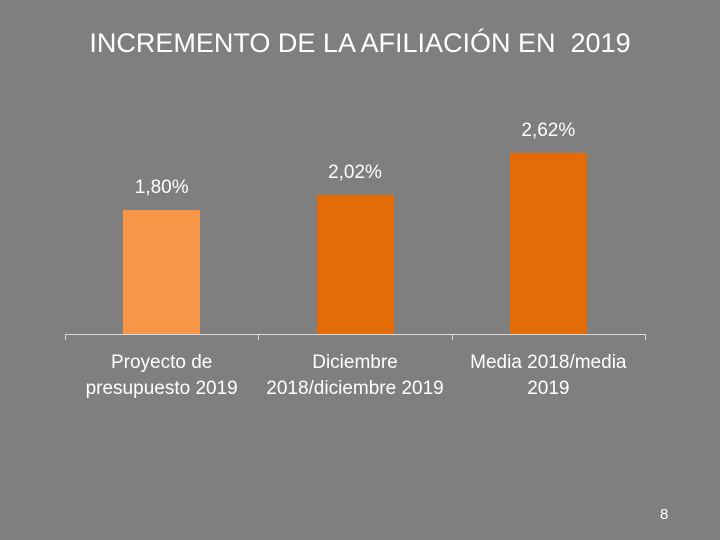 The image size is (720, 540). What do you see at coordinates (548, 131) in the screenshot?
I see `data-label: 2,62%` at bounding box center [548, 131].